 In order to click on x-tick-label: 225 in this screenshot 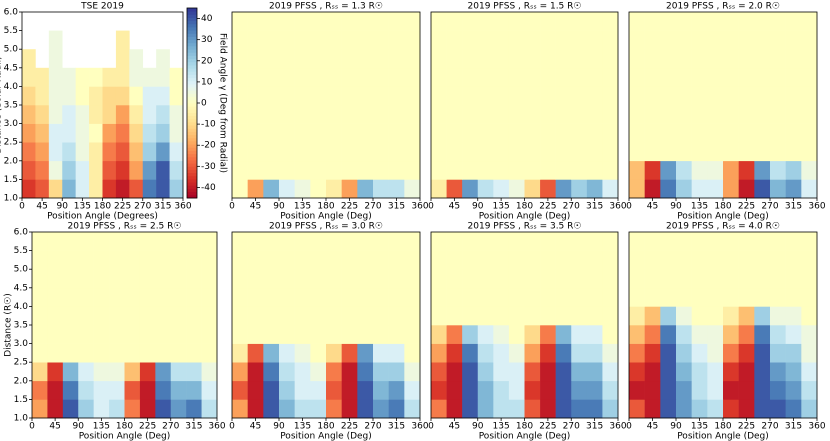, I will do `click(349, 427)`.